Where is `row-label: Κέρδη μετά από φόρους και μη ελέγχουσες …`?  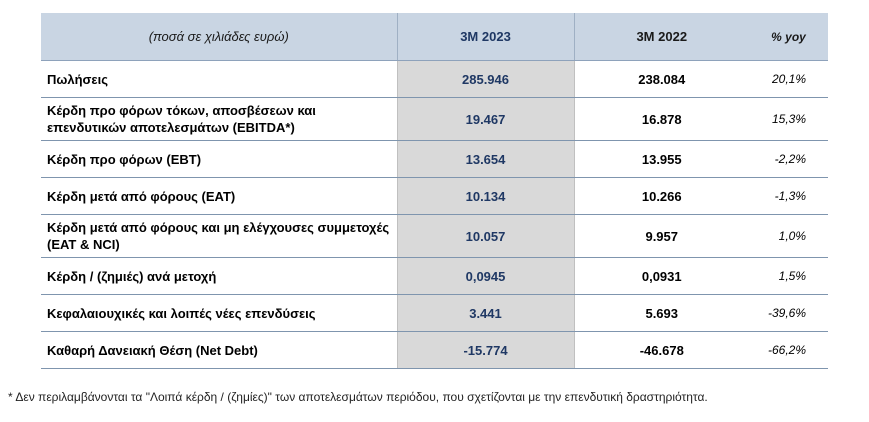
row-label: Κέρδη μετά από φόρους και μη ελέγχουσες … is located at coordinates (219, 236).